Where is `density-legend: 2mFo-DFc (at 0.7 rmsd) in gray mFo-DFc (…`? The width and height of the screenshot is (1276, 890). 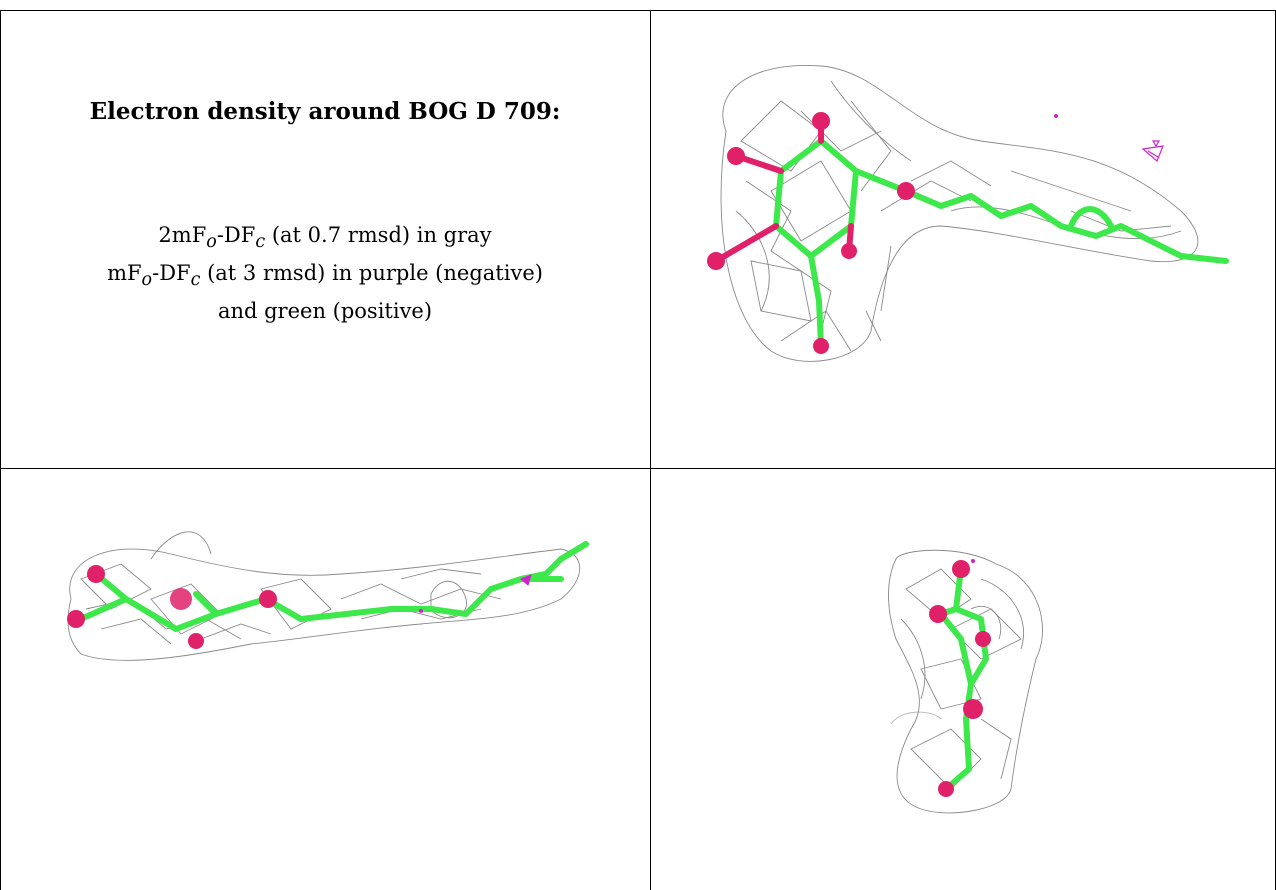 density-legend: 2mFo-DFc (at 0.7 rmsd) in gray mFo-DFc (… is located at coordinates (325, 273).